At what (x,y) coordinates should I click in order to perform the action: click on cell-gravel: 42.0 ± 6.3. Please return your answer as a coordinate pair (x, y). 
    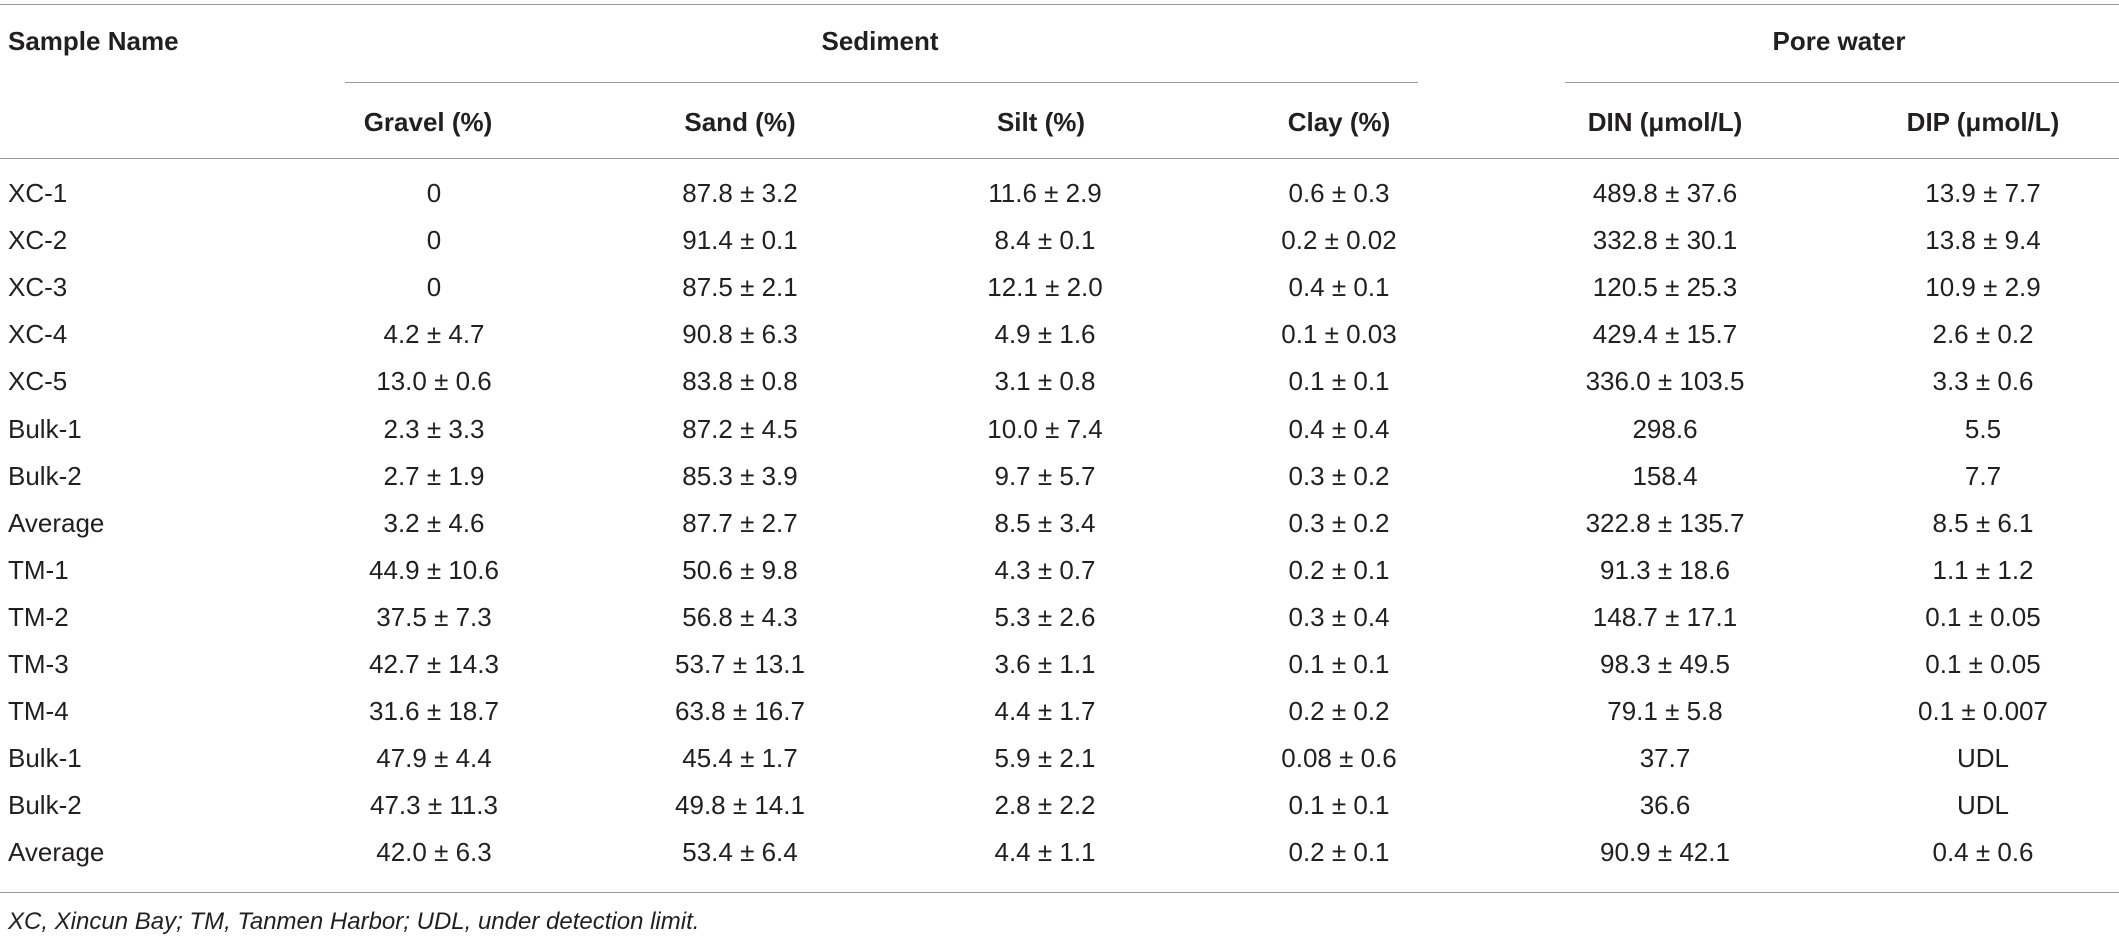
    Looking at the image, I should click on (434, 852).